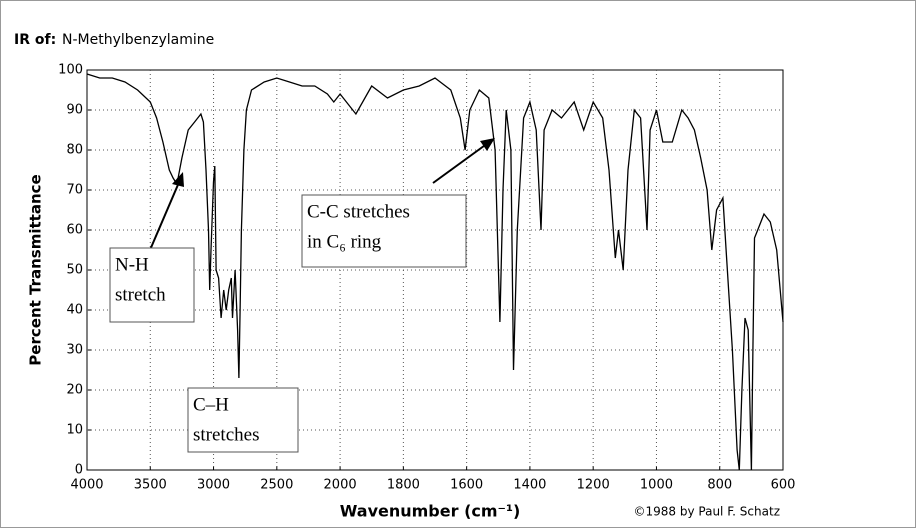 This screenshot has height=529, width=917. I want to click on y-tick-label: 70, so click(74, 190).